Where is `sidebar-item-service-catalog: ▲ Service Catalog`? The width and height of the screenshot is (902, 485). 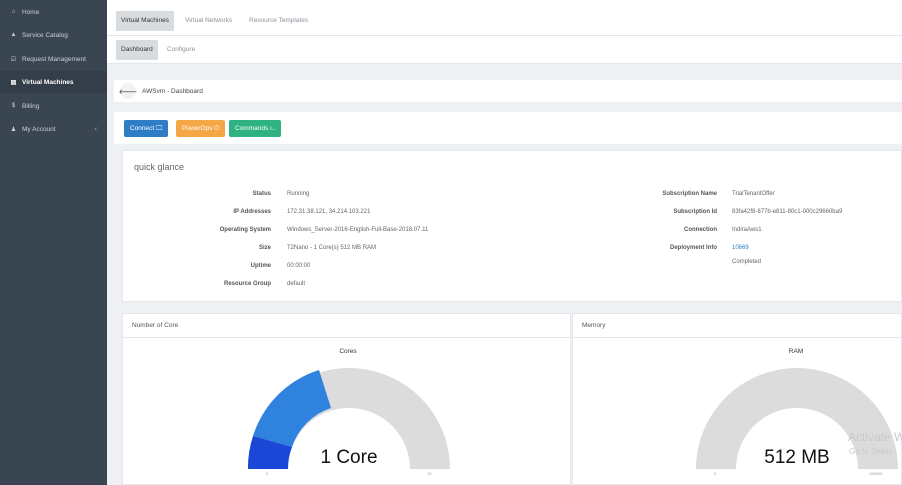
sidebar-item-service-catalog: ▲ Service Catalog is located at coordinates (53, 35).